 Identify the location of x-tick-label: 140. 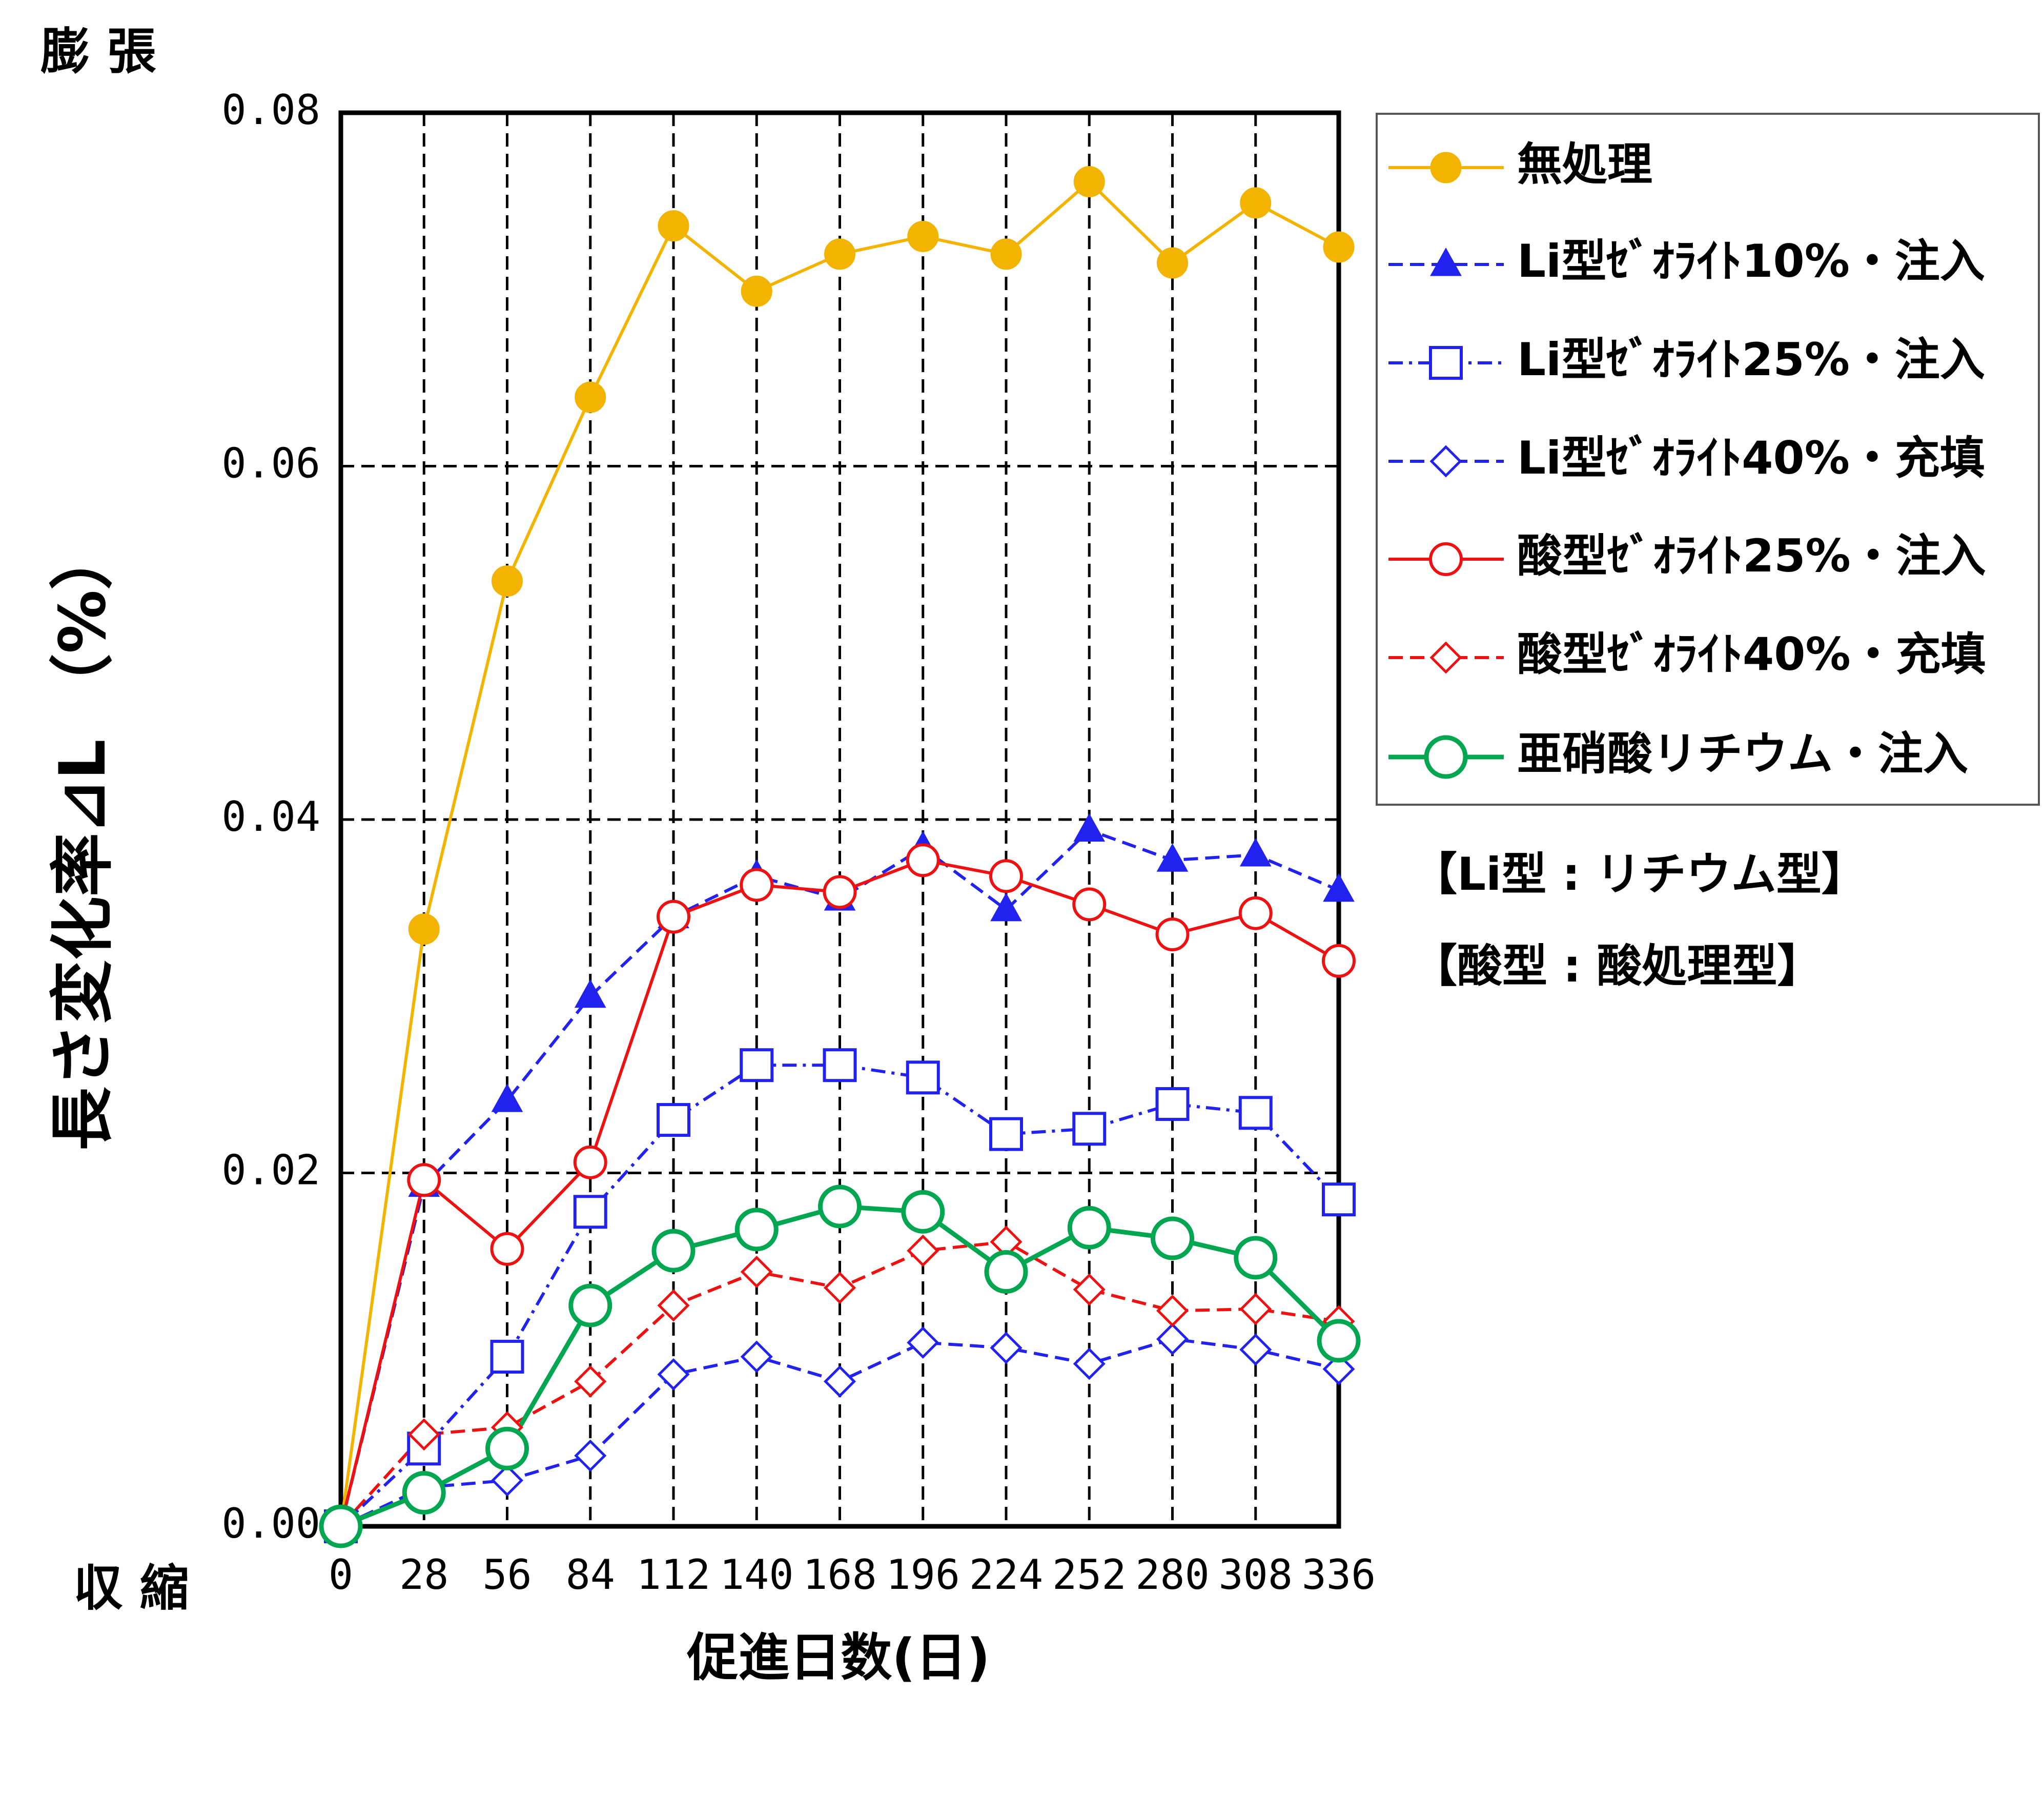
(757, 1575).